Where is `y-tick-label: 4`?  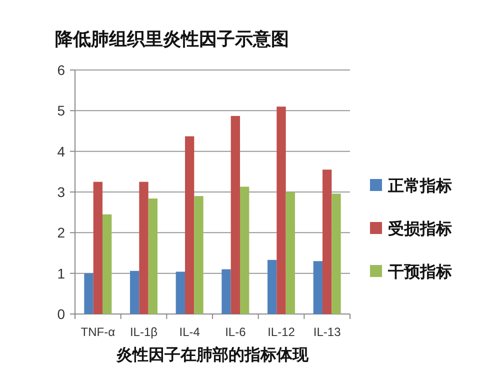 y-tick-label: 4 is located at coordinates (61, 151).